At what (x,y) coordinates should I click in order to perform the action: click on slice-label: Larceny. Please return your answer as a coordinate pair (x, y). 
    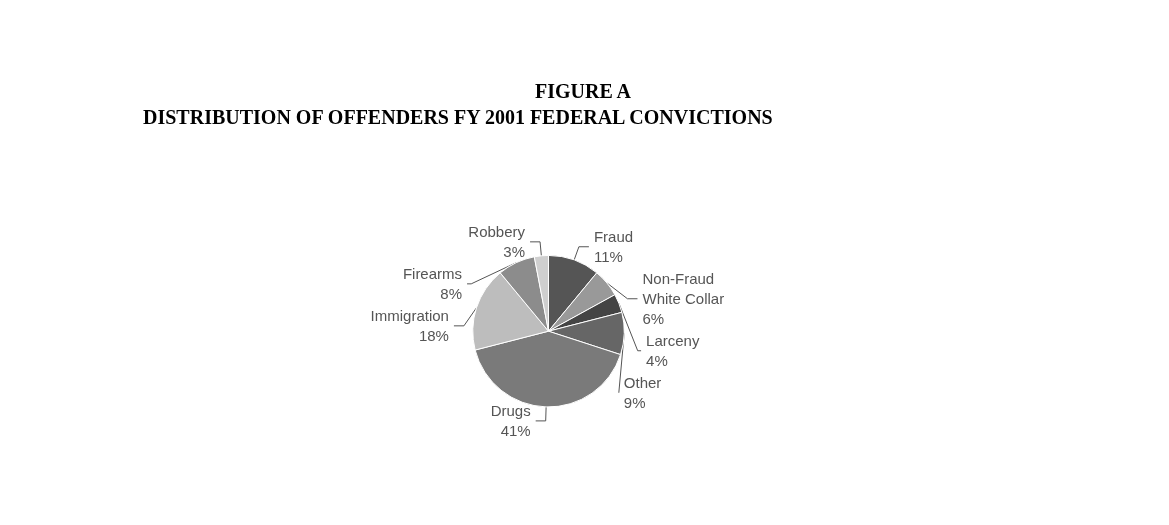
    Looking at the image, I should click on (673, 341).